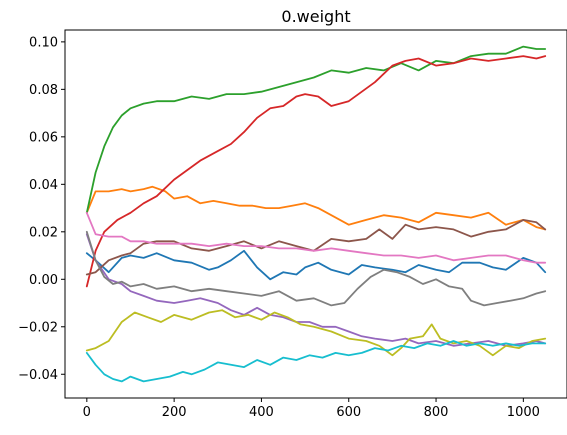 This screenshot has height=435, width=567. What do you see at coordinates (43, 232) in the screenshot?
I see `y-tick-label: 0.02` at bounding box center [43, 232].